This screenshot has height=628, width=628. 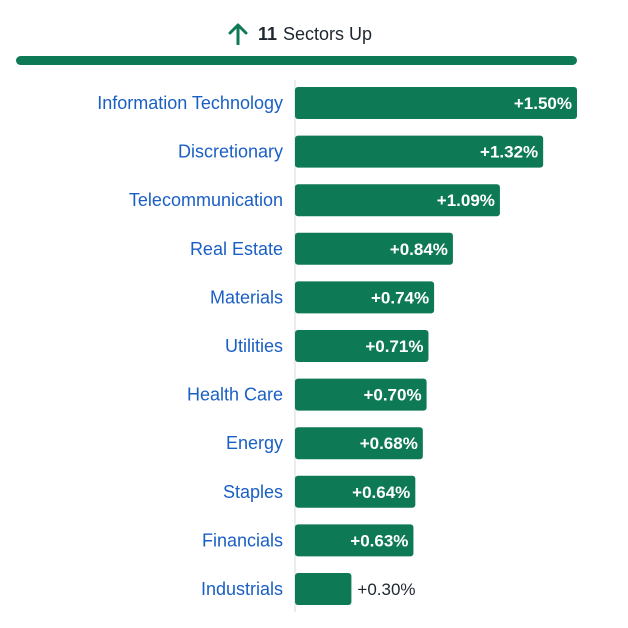 I want to click on category-label-6: Health Care, so click(x=235, y=395).